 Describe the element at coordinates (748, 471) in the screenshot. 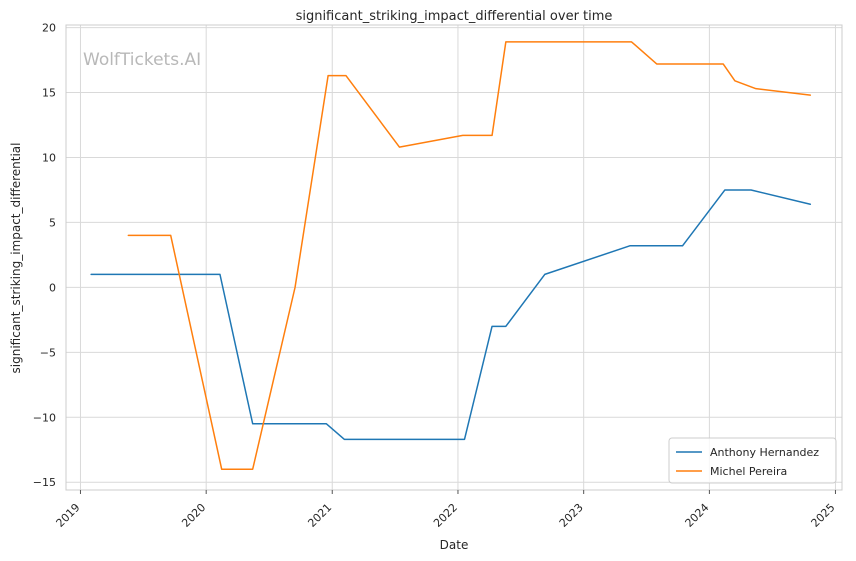

I see `legend-label-michel-pereira: Michel Pereira` at that location.